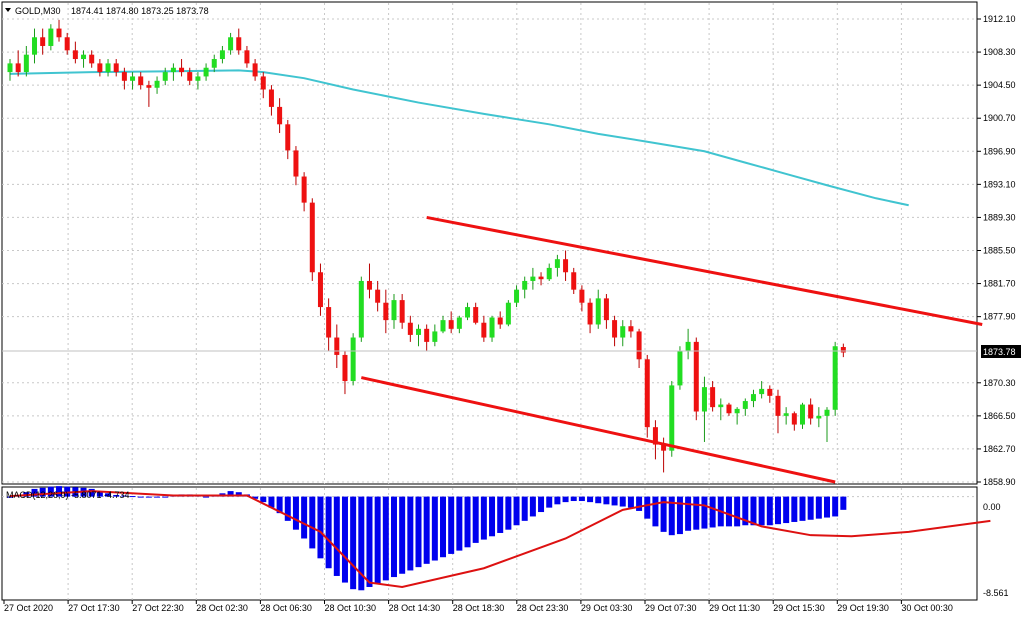 The width and height of the screenshot is (1024, 620). I want to click on price-tick-label: 1908.30, so click(999, 52).